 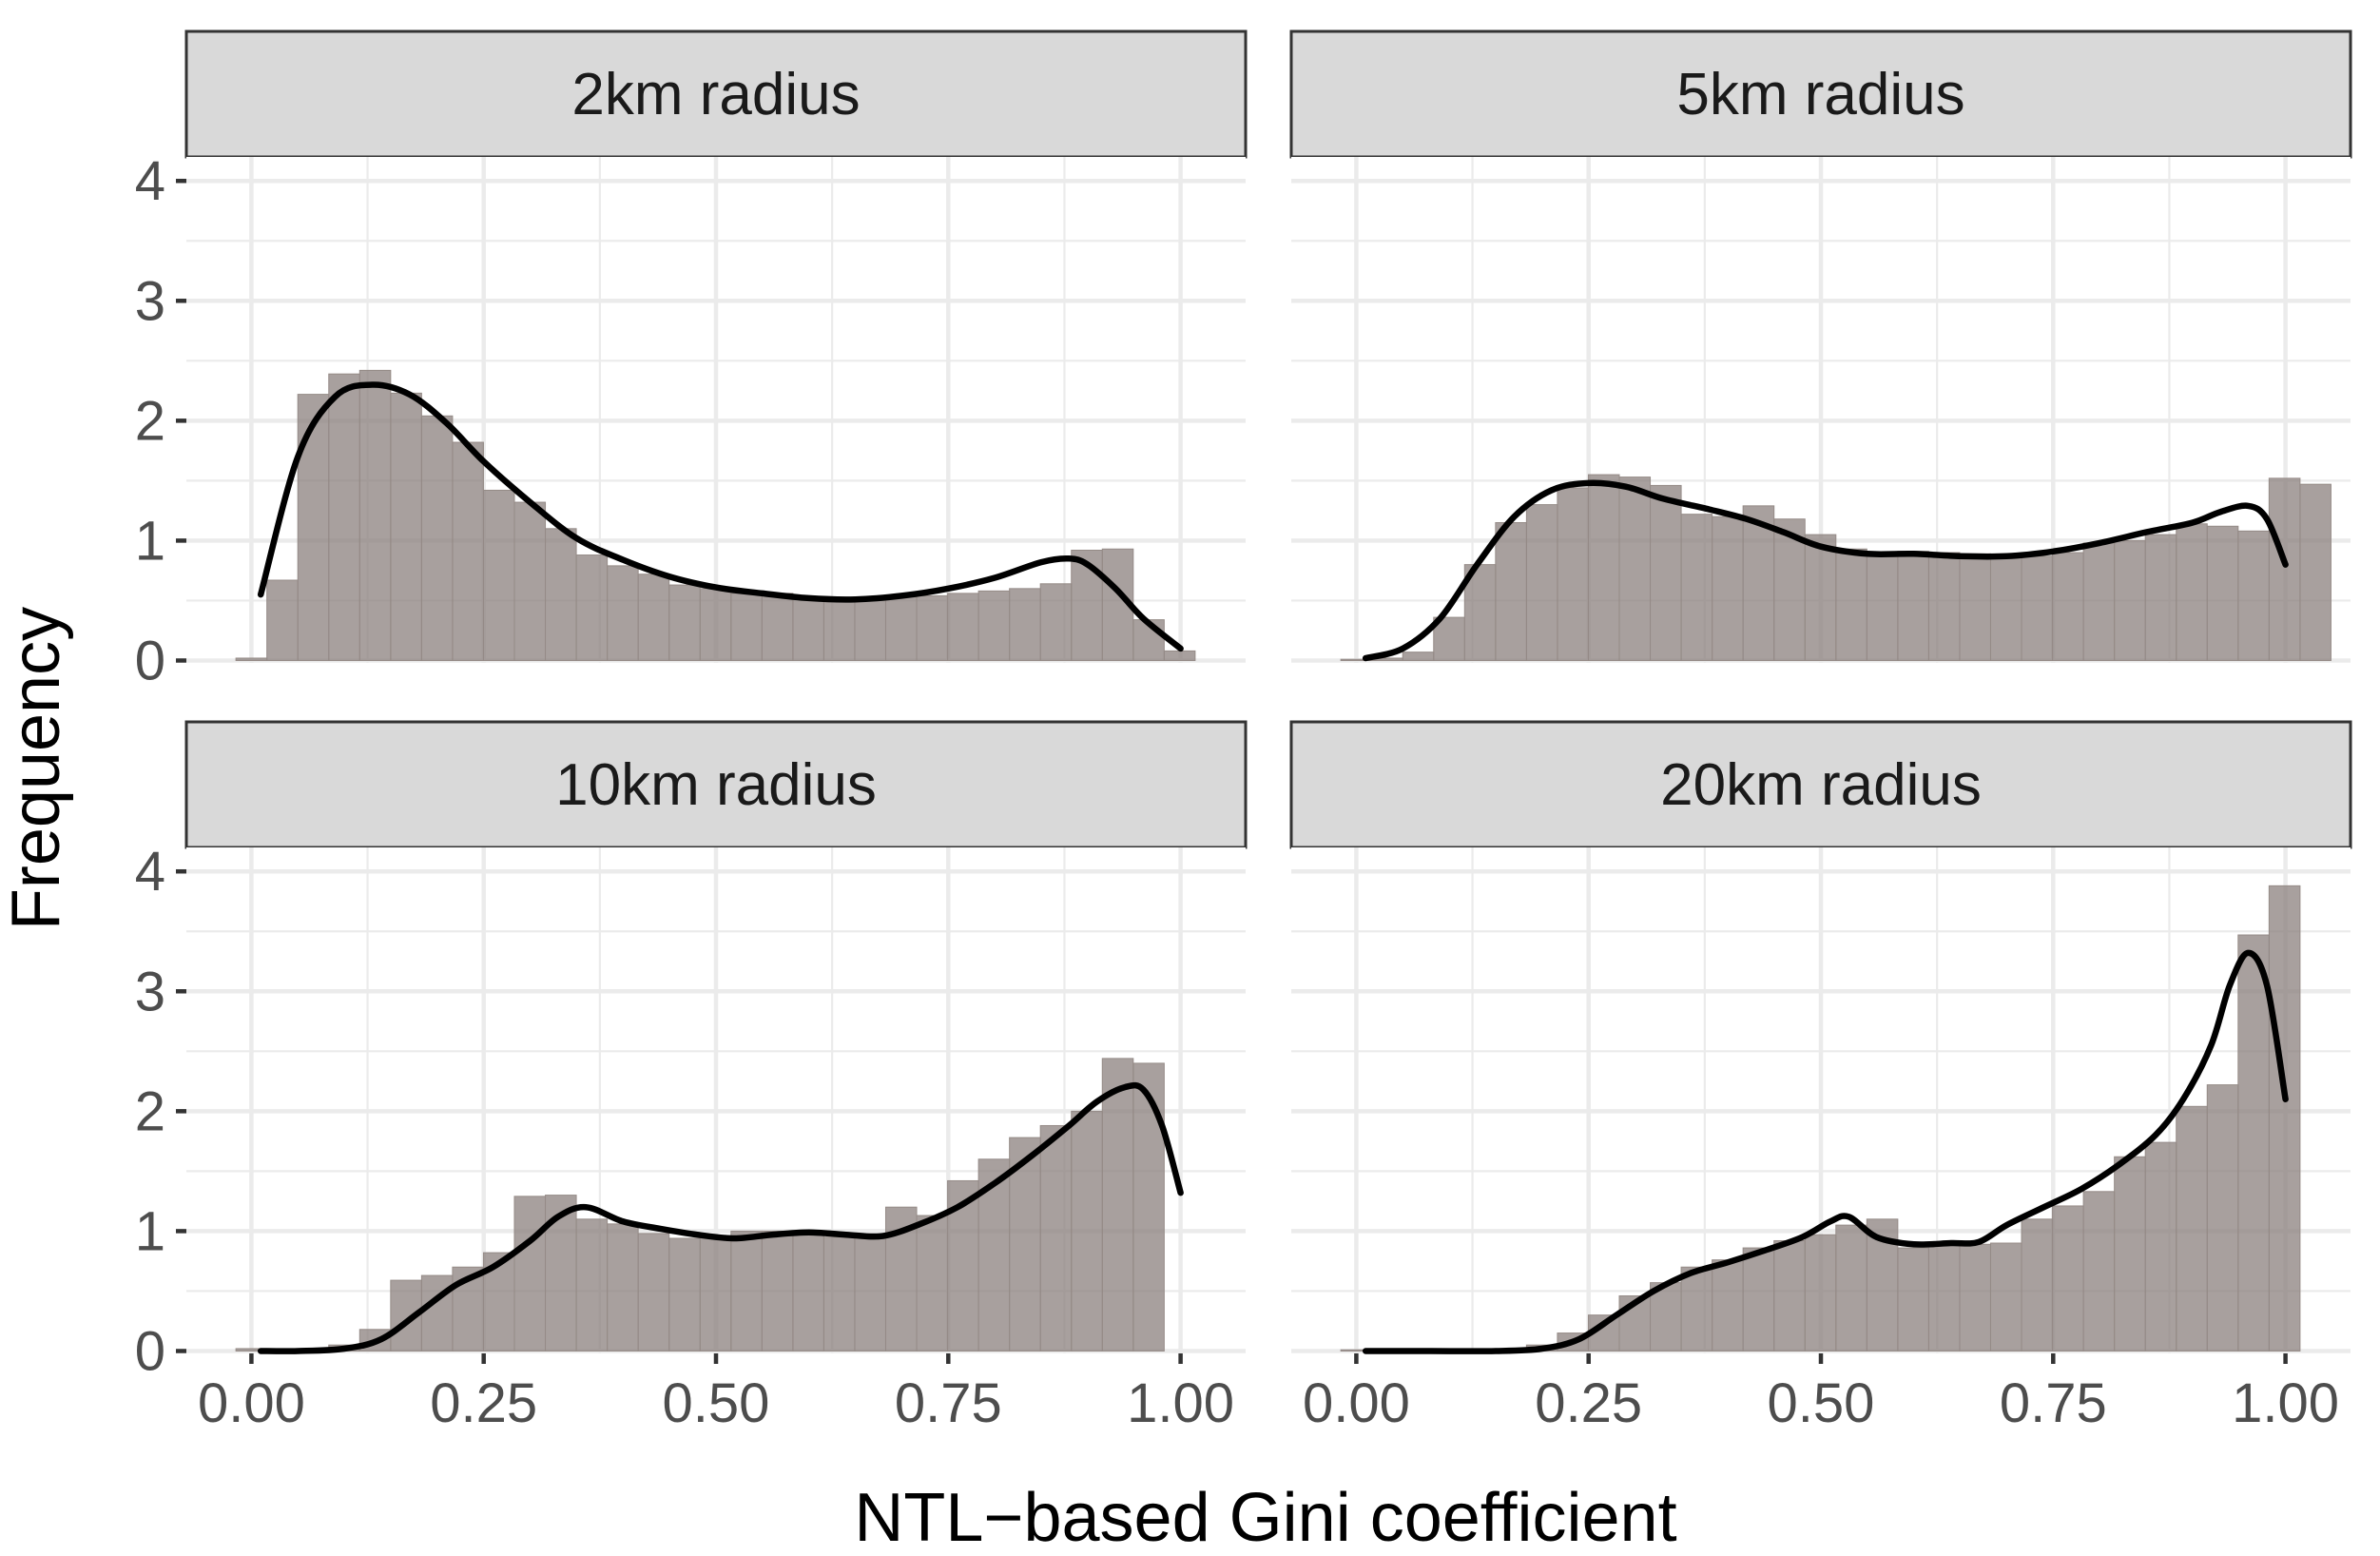 I want to click on y-tick-label: 1, so click(x=150, y=541).